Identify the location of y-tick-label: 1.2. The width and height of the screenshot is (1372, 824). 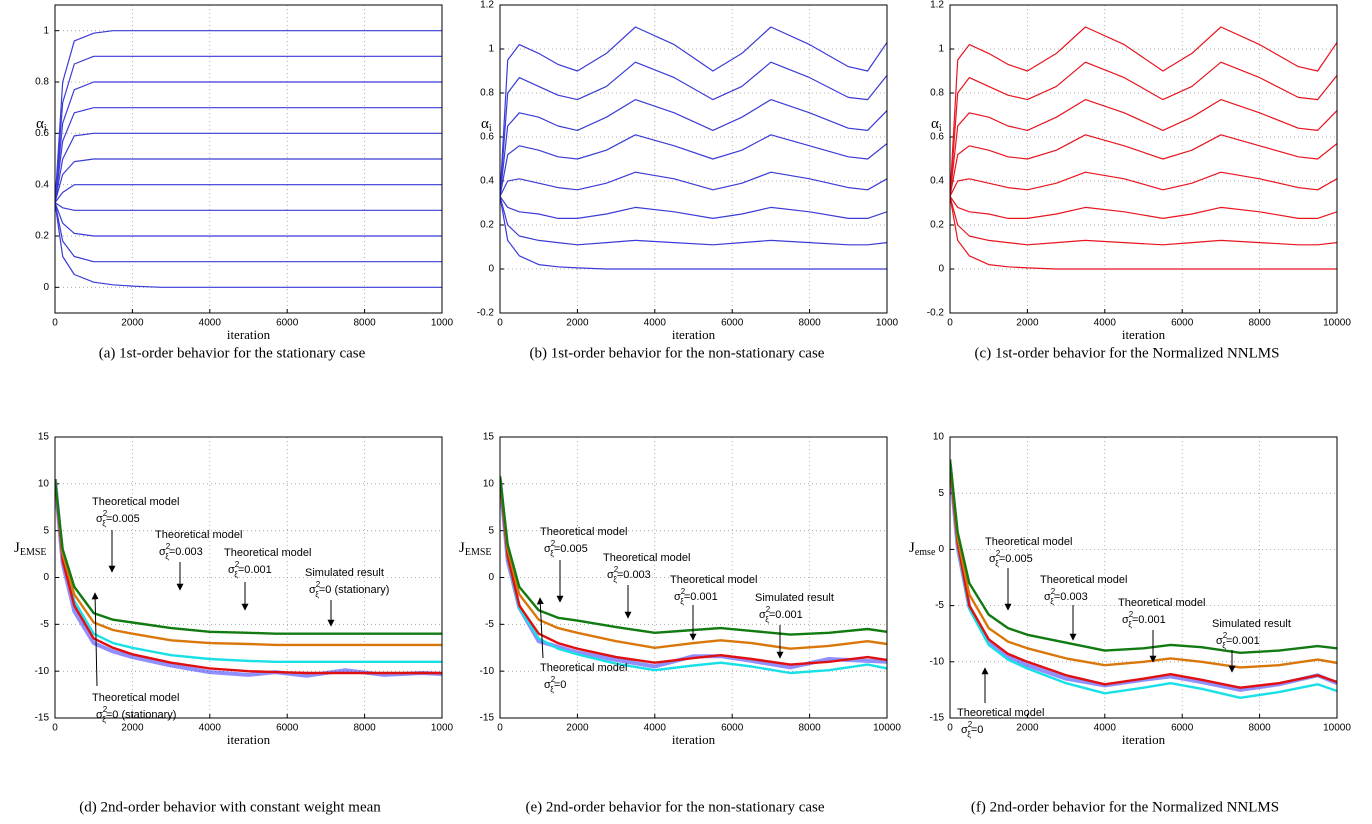
(487, 5).